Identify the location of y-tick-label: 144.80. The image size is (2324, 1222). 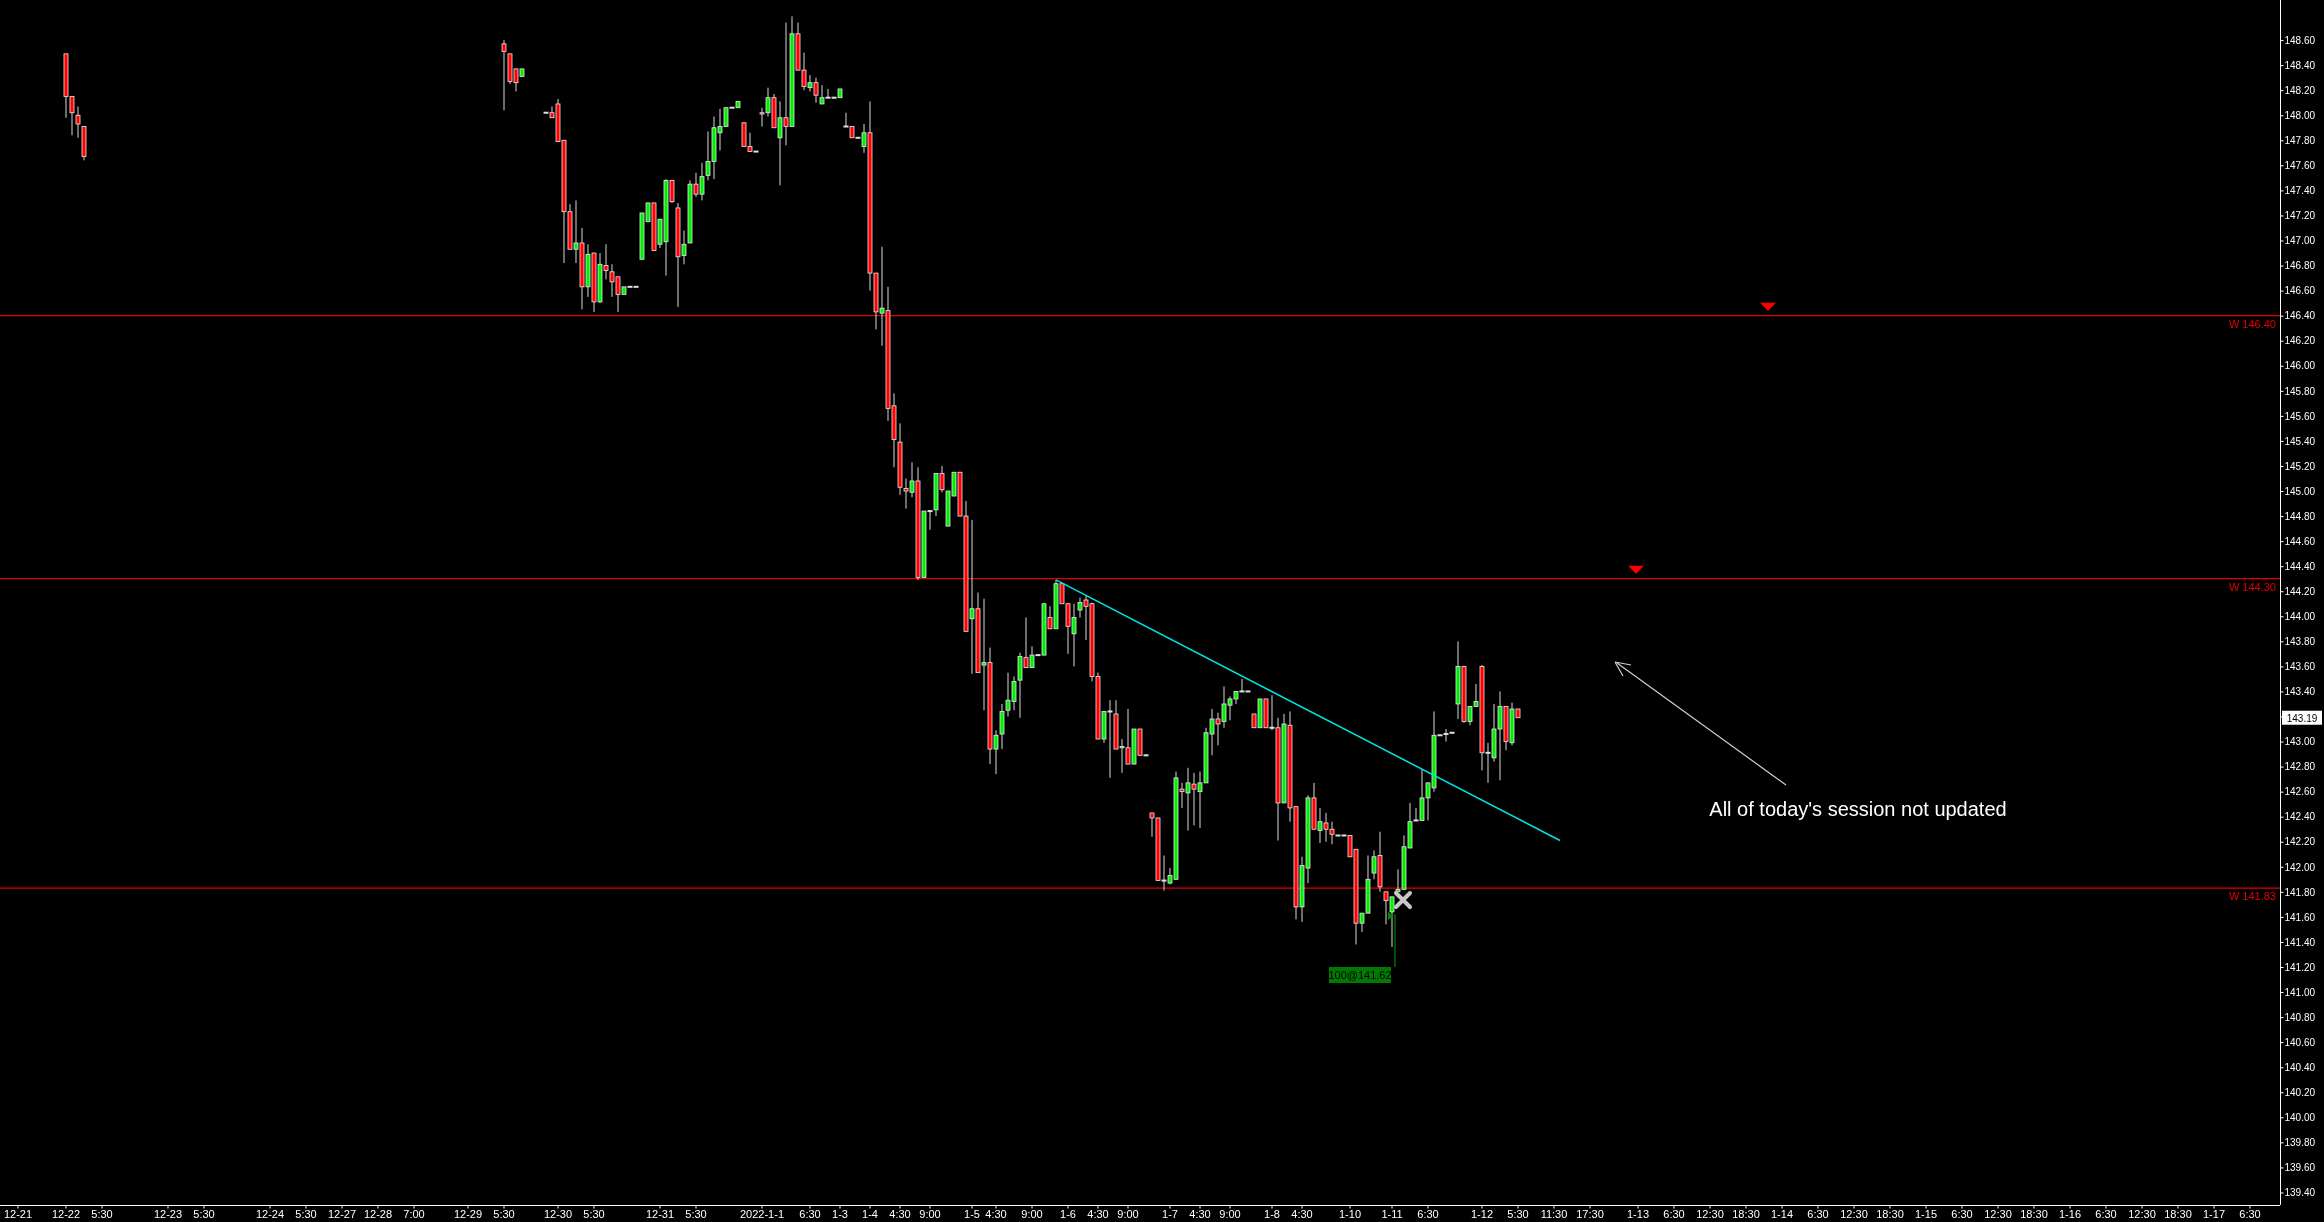
(2300, 516).